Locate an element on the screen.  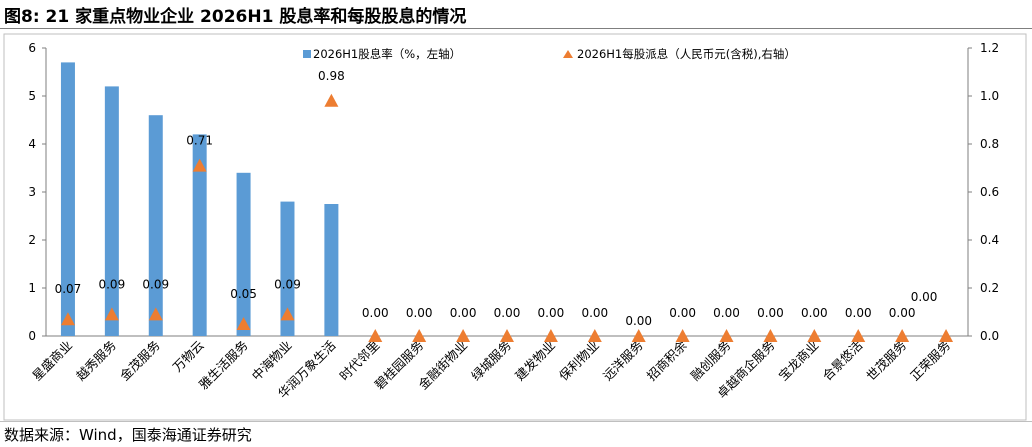
y-right-tick-label: 1.2 is located at coordinates (989, 48).